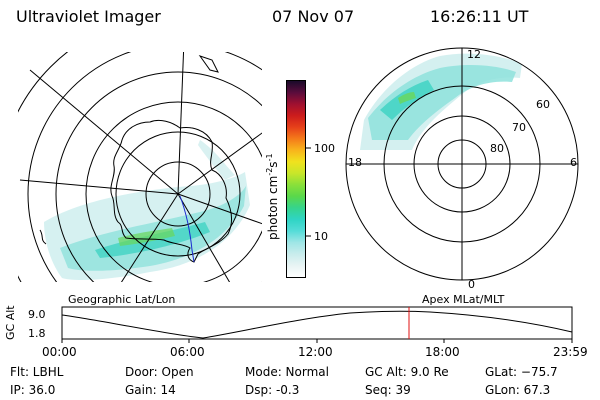  What do you see at coordinates (317, 341) in the screenshot?
I see `timeline-x-ticks` at bounding box center [317, 341].